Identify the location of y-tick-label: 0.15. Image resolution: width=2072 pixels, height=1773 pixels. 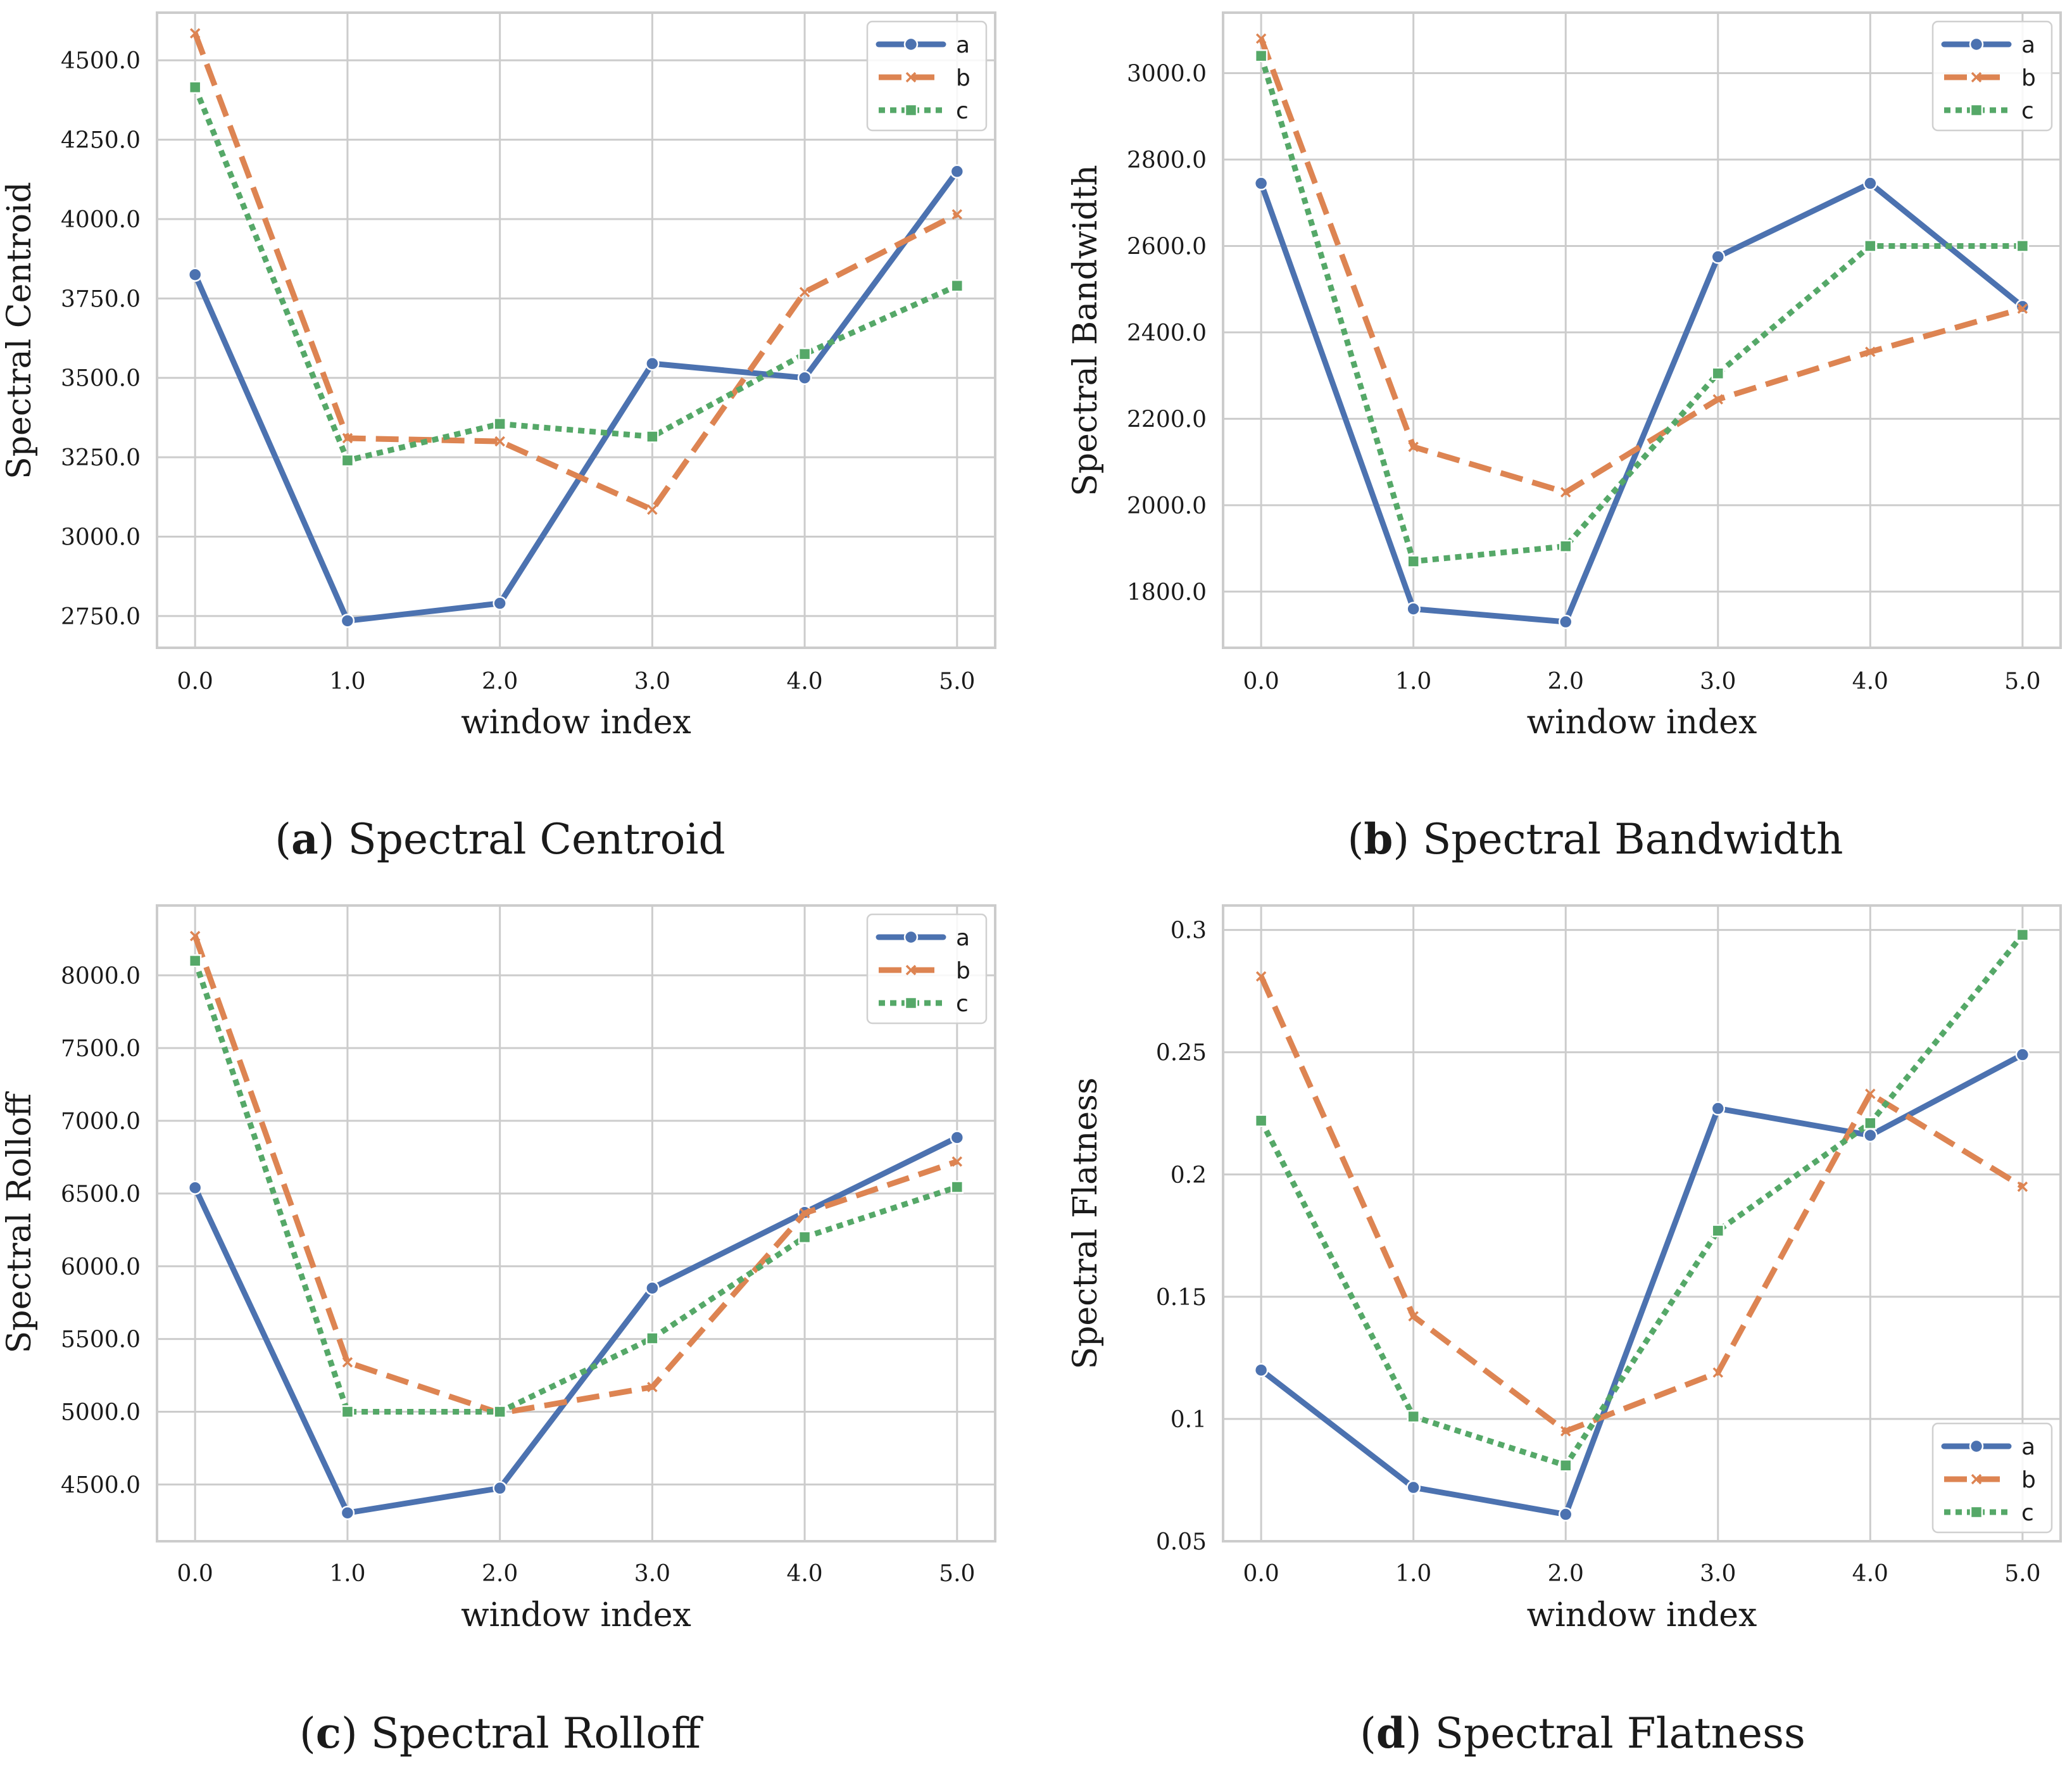
(1182, 1298).